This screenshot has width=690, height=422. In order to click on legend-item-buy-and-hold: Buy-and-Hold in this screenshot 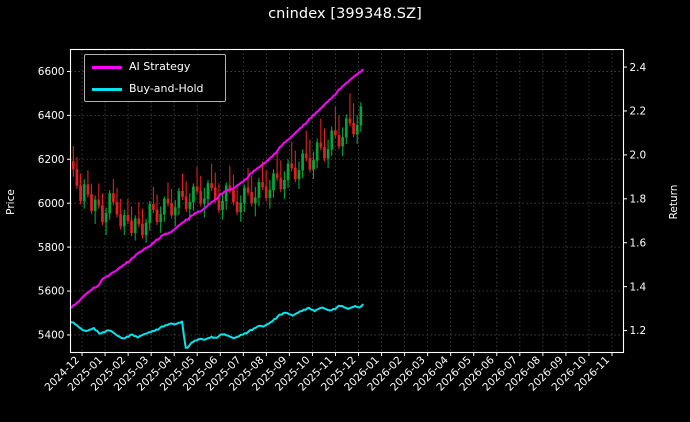, I will do `click(156, 90)`.